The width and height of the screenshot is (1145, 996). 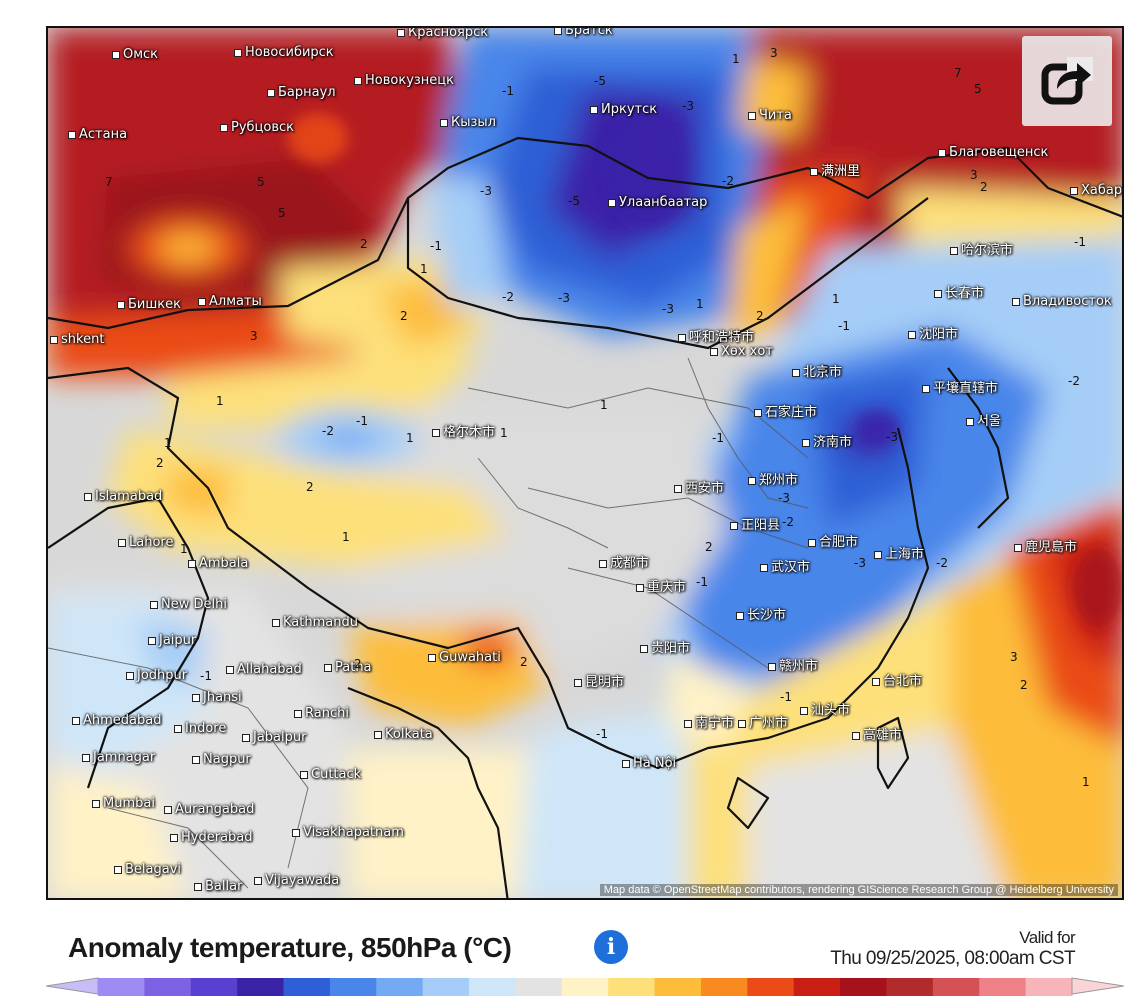 What do you see at coordinates (151, 542) in the screenshot?
I see `city-name: Lahore` at bounding box center [151, 542].